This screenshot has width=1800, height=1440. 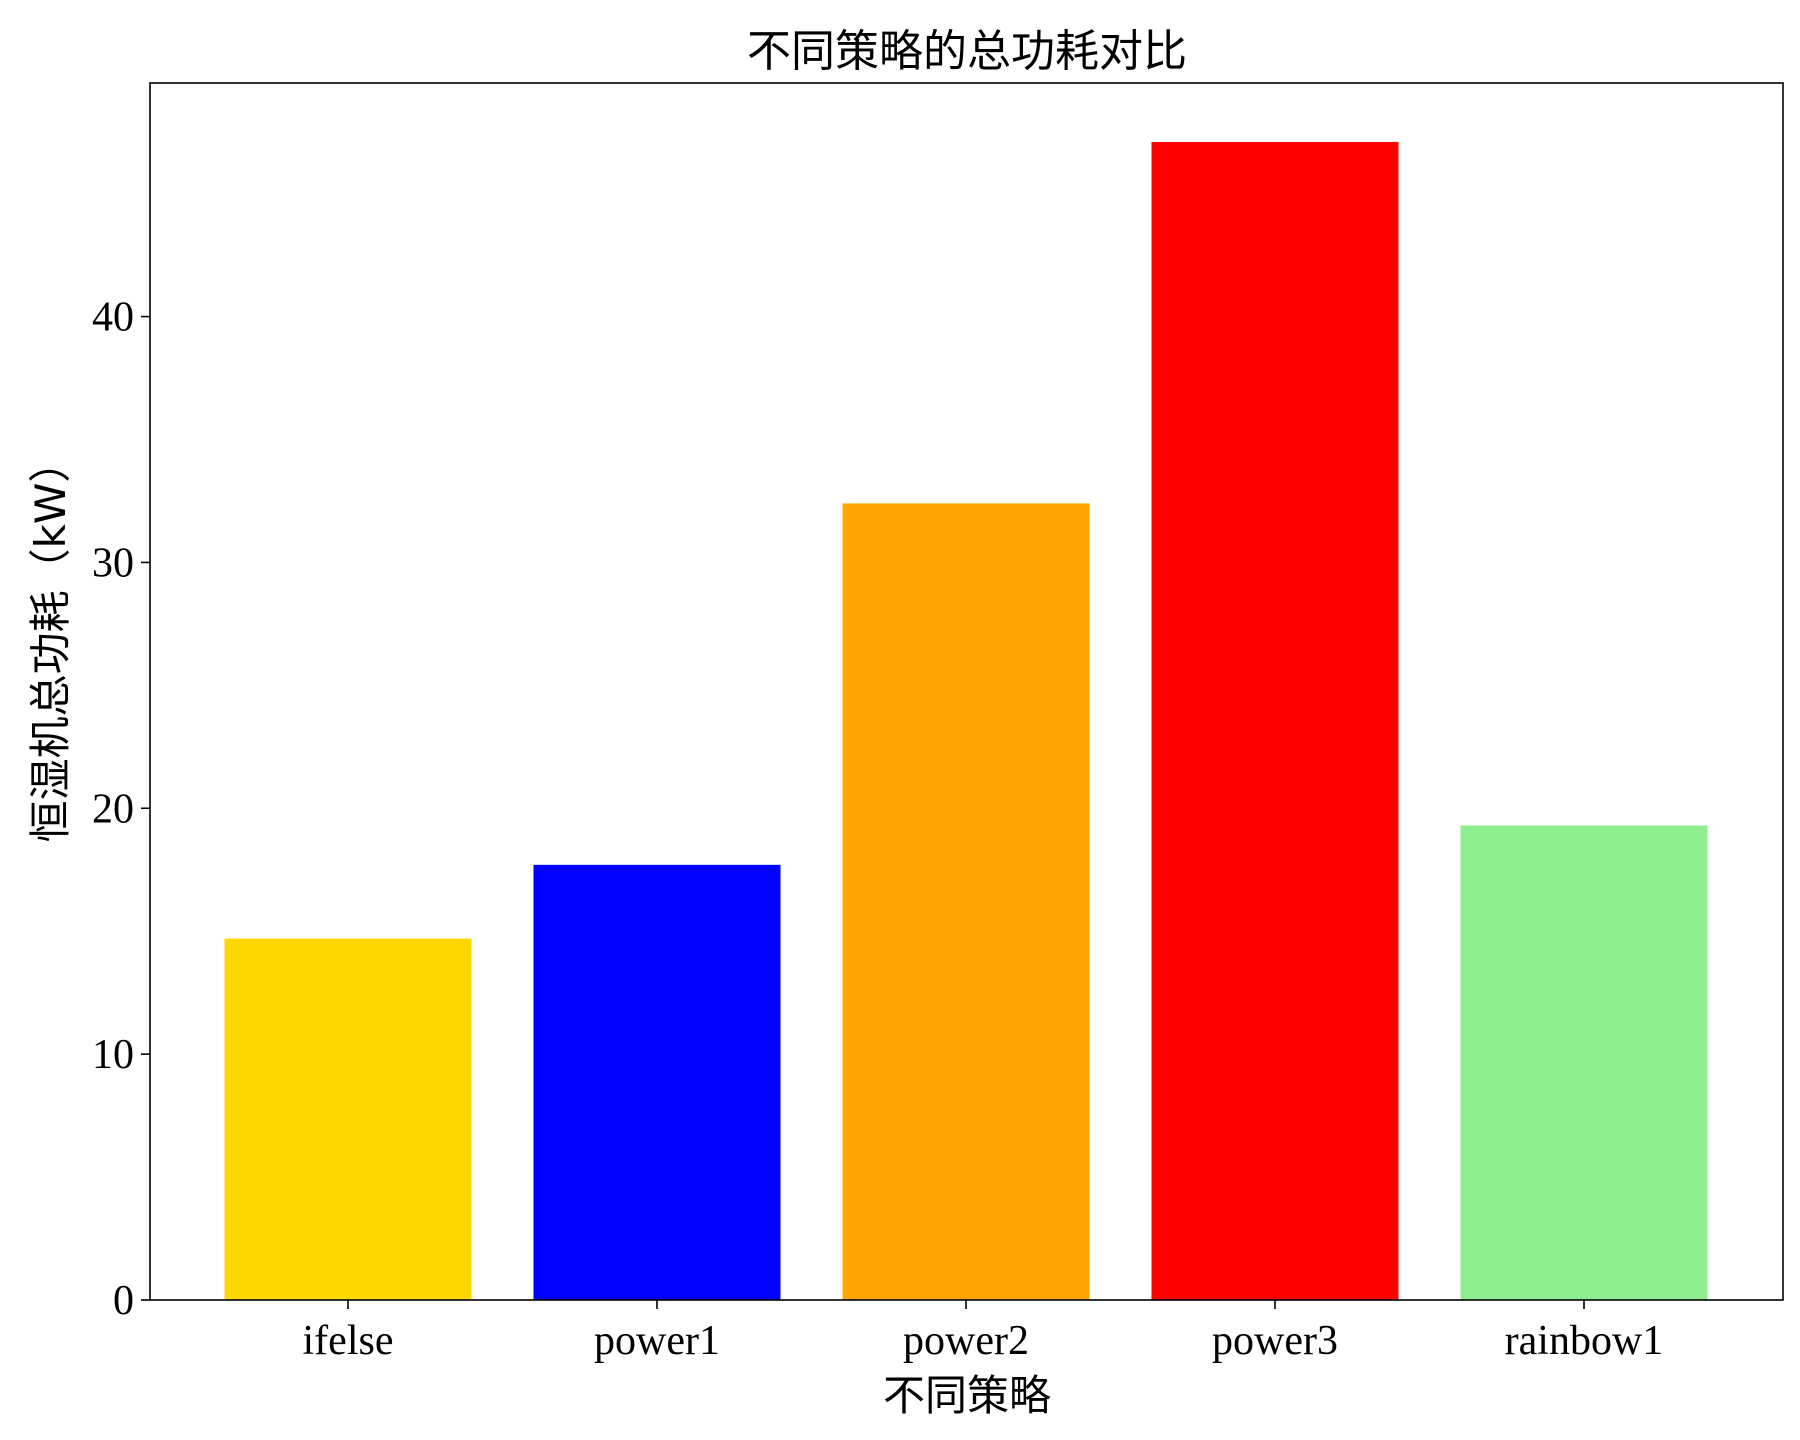 What do you see at coordinates (966, 1341) in the screenshot?
I see `x-tick-label: power2` at bounding box center [966, 1341].